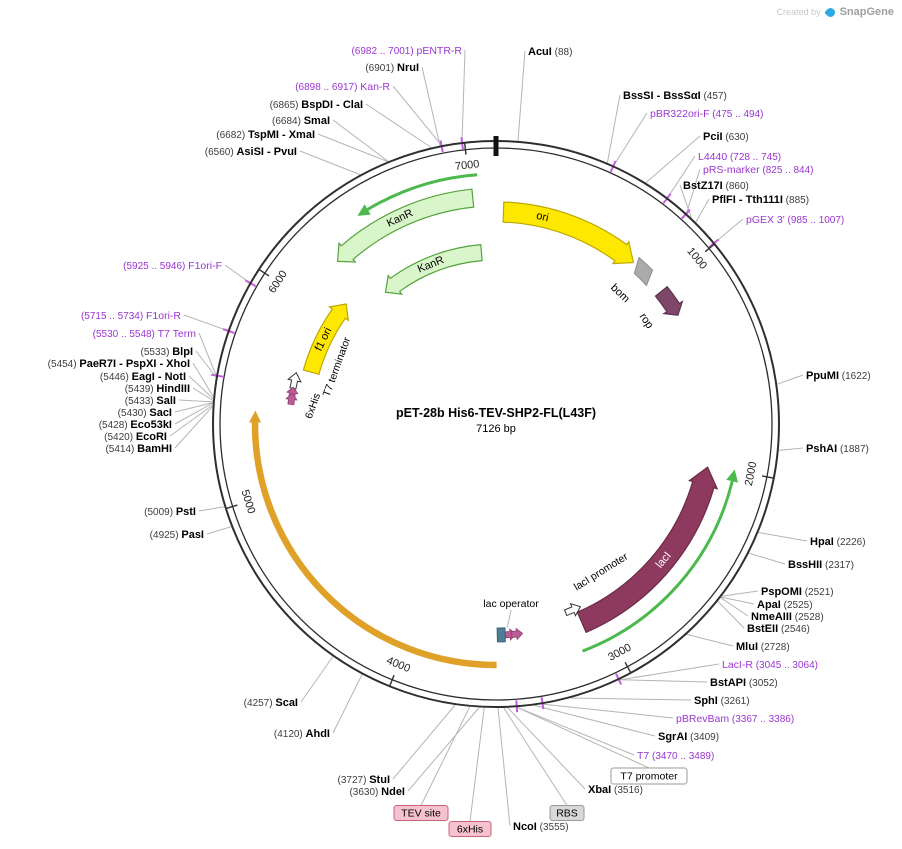 Image resolution: width=902 pixels, height=849 pixels. What do you see at coordinates (157, 389) in the screenshot?
I see `site-label-HindIII: (5439) HindIII` at bounding box center [157, 389].